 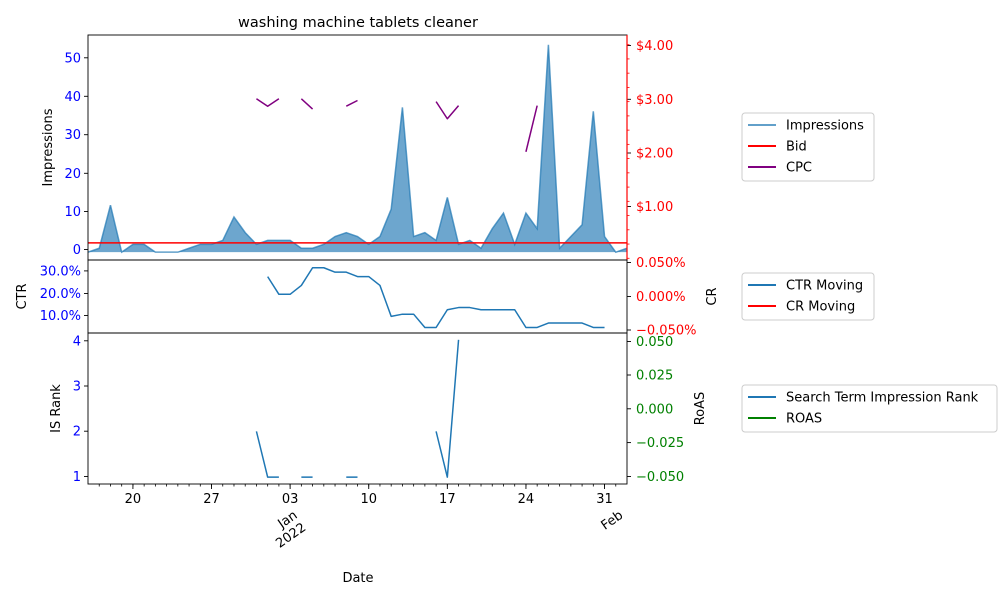 What do you see at coordinates (368, 499) in the screenshot?
I see `x-tick-label: 10` at bounding box center [368, 499].